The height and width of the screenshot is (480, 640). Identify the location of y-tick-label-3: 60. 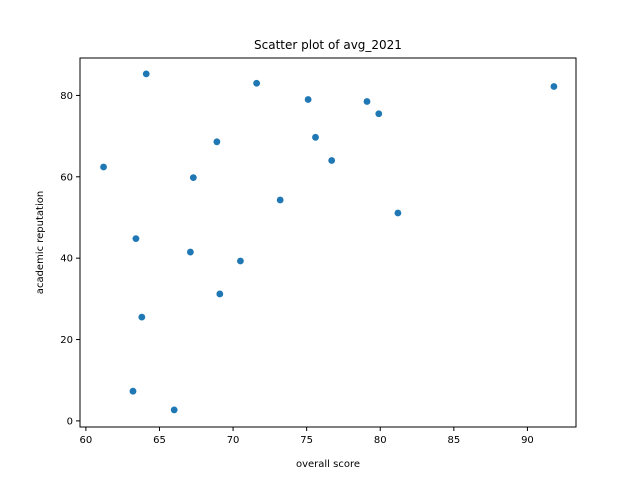
(66, 177).